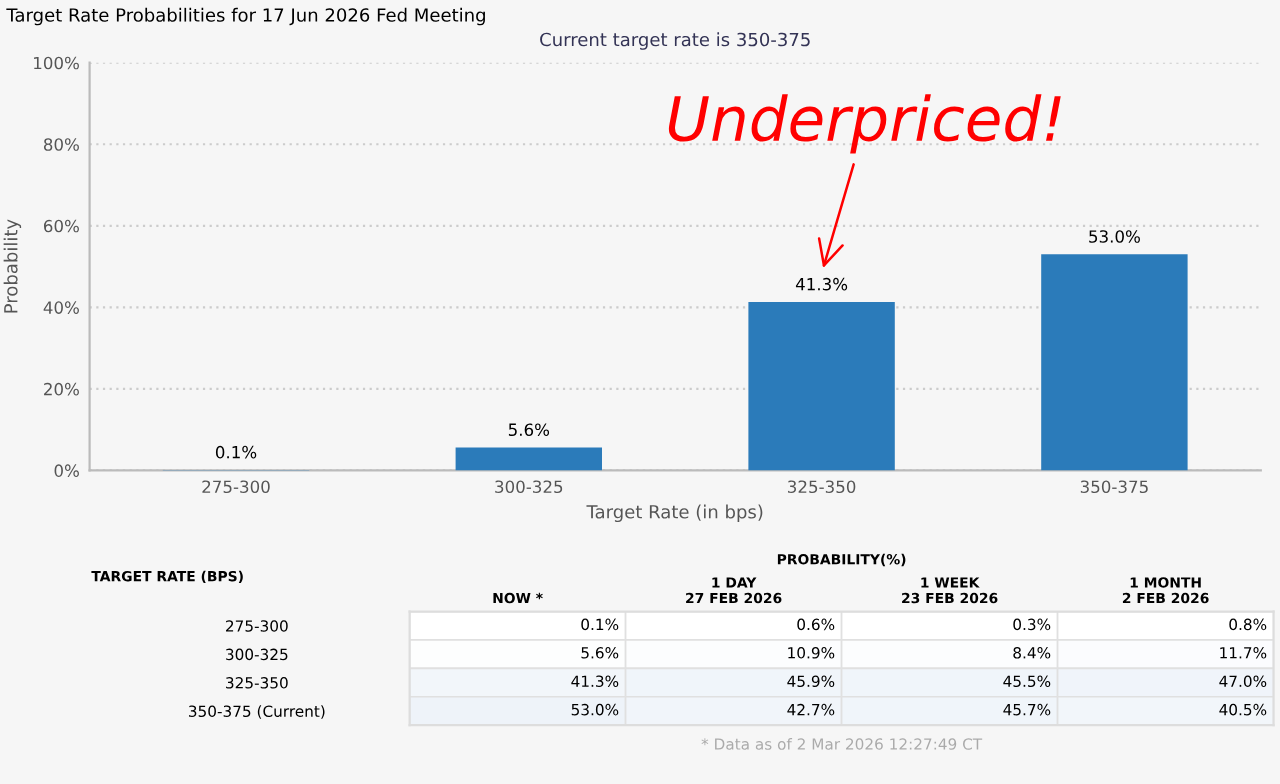  Describe the element at coordinates (821, 284) in the screenshot. I see `data-label: 41.3%` at that location.